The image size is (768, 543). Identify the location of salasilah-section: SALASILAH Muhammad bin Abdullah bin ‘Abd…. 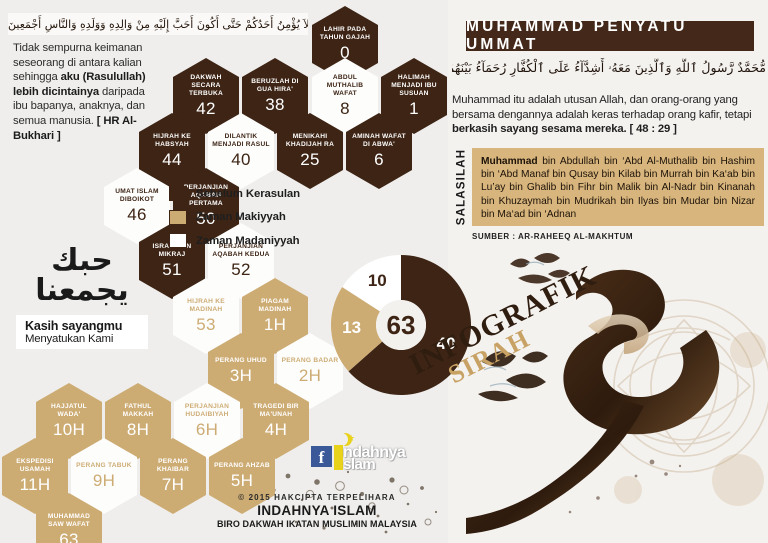
(608, 187).